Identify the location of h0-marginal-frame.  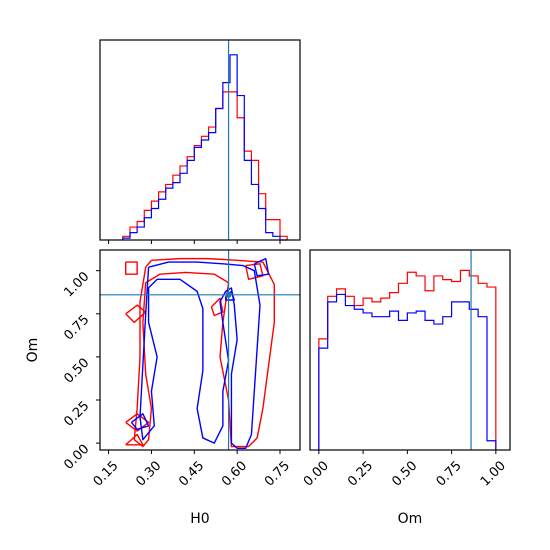
(200, 140).